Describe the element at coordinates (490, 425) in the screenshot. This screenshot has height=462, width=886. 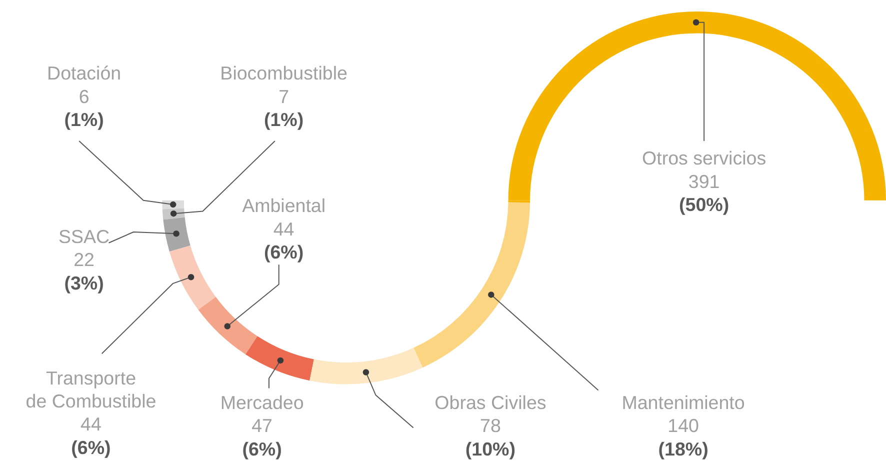
I see `data-label: 78` at that location.